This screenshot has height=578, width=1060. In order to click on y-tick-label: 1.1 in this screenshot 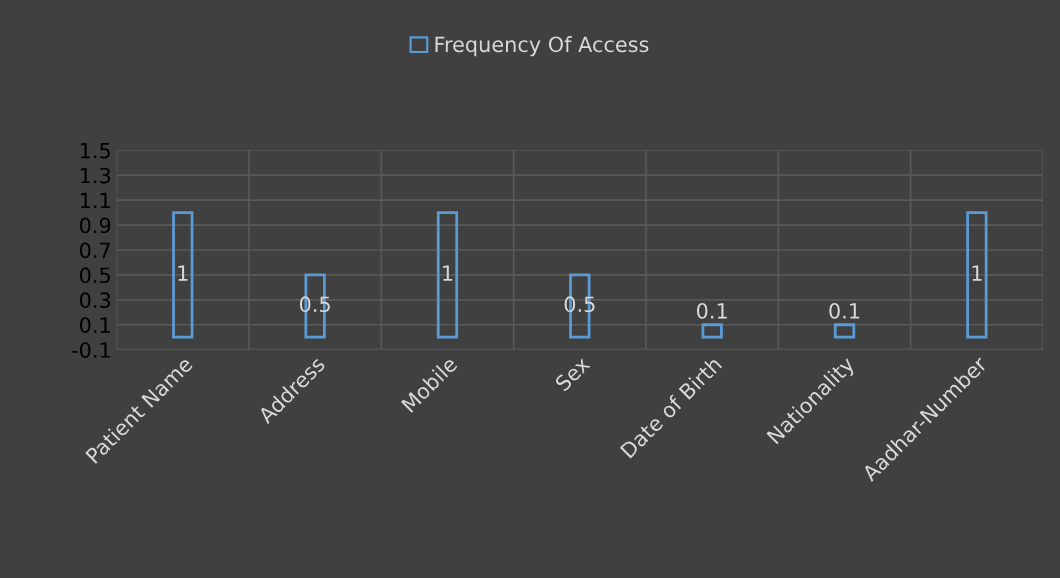, I will do `click(95, 200)`.